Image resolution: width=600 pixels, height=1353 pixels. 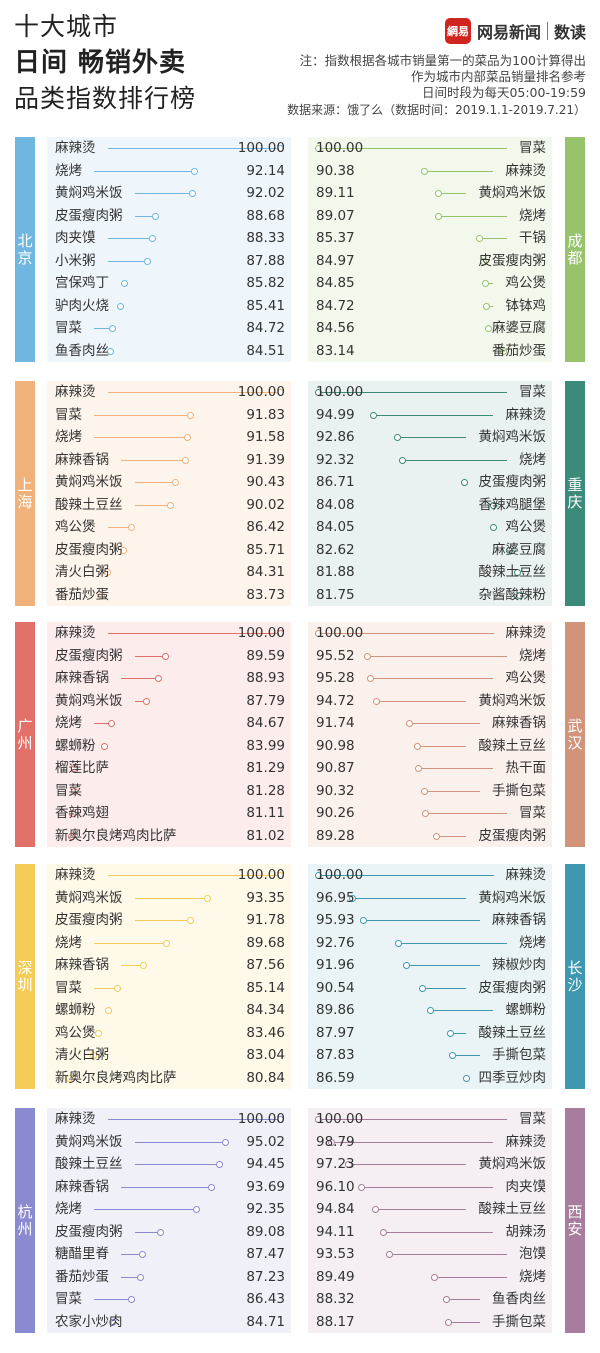 I want to click on dish-label: 麻辣烫, so click(x=75, y=633).